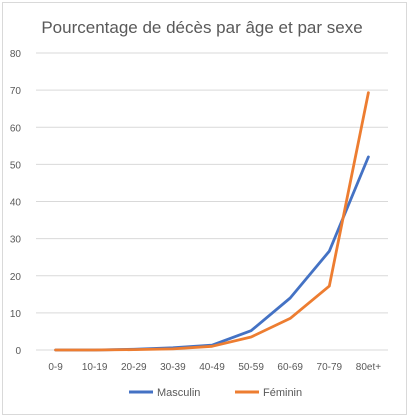 This screenshot has width=409, height=417. Describe the element at coordinates (330, 367) in the screenshot. I see `x-tick-label: 70-79` at that location.